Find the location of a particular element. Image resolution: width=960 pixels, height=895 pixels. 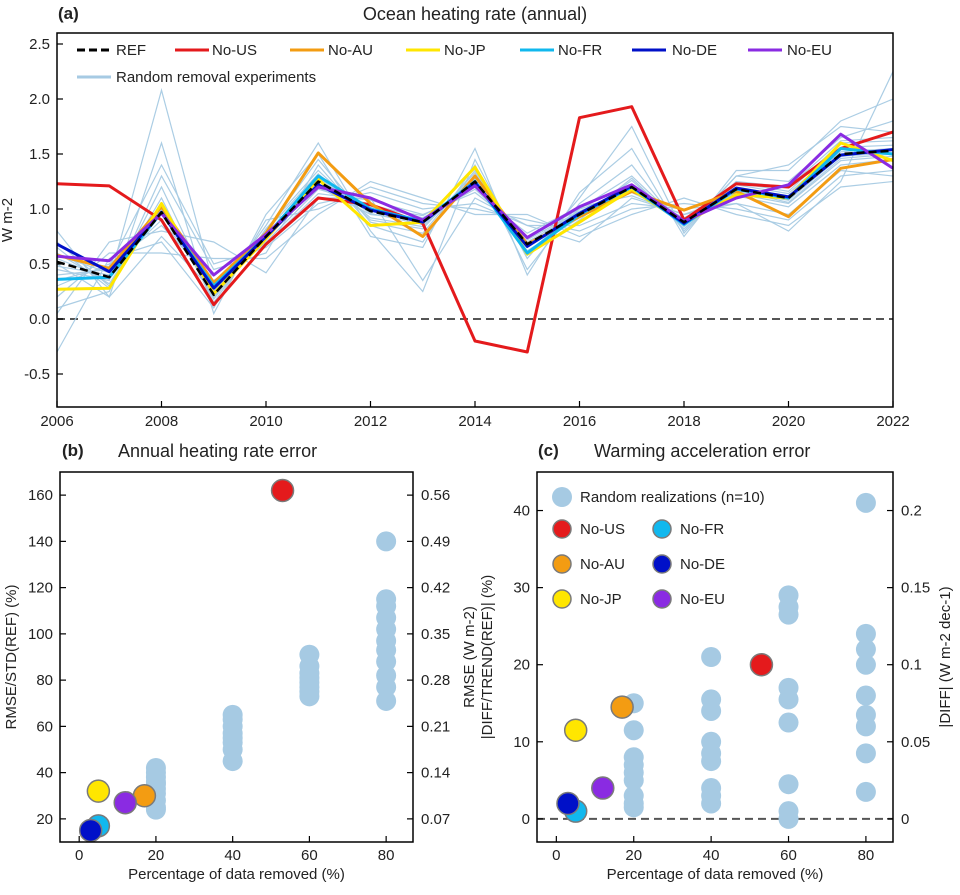

y2-tick-label: 0.42 is located at coordinates (435, 588).